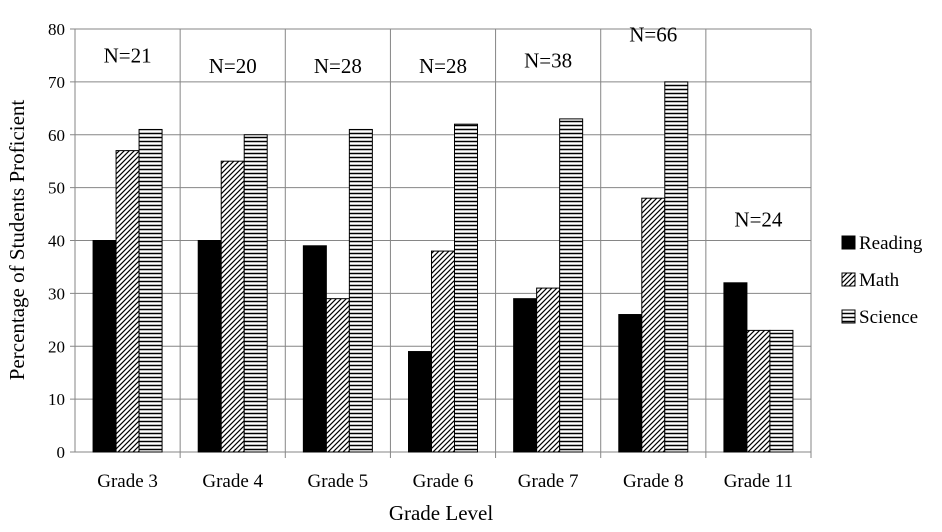  Describe the element at coordinates (891, 243) in the screenshot. I see `legend-label-reading: Reading` at that location.